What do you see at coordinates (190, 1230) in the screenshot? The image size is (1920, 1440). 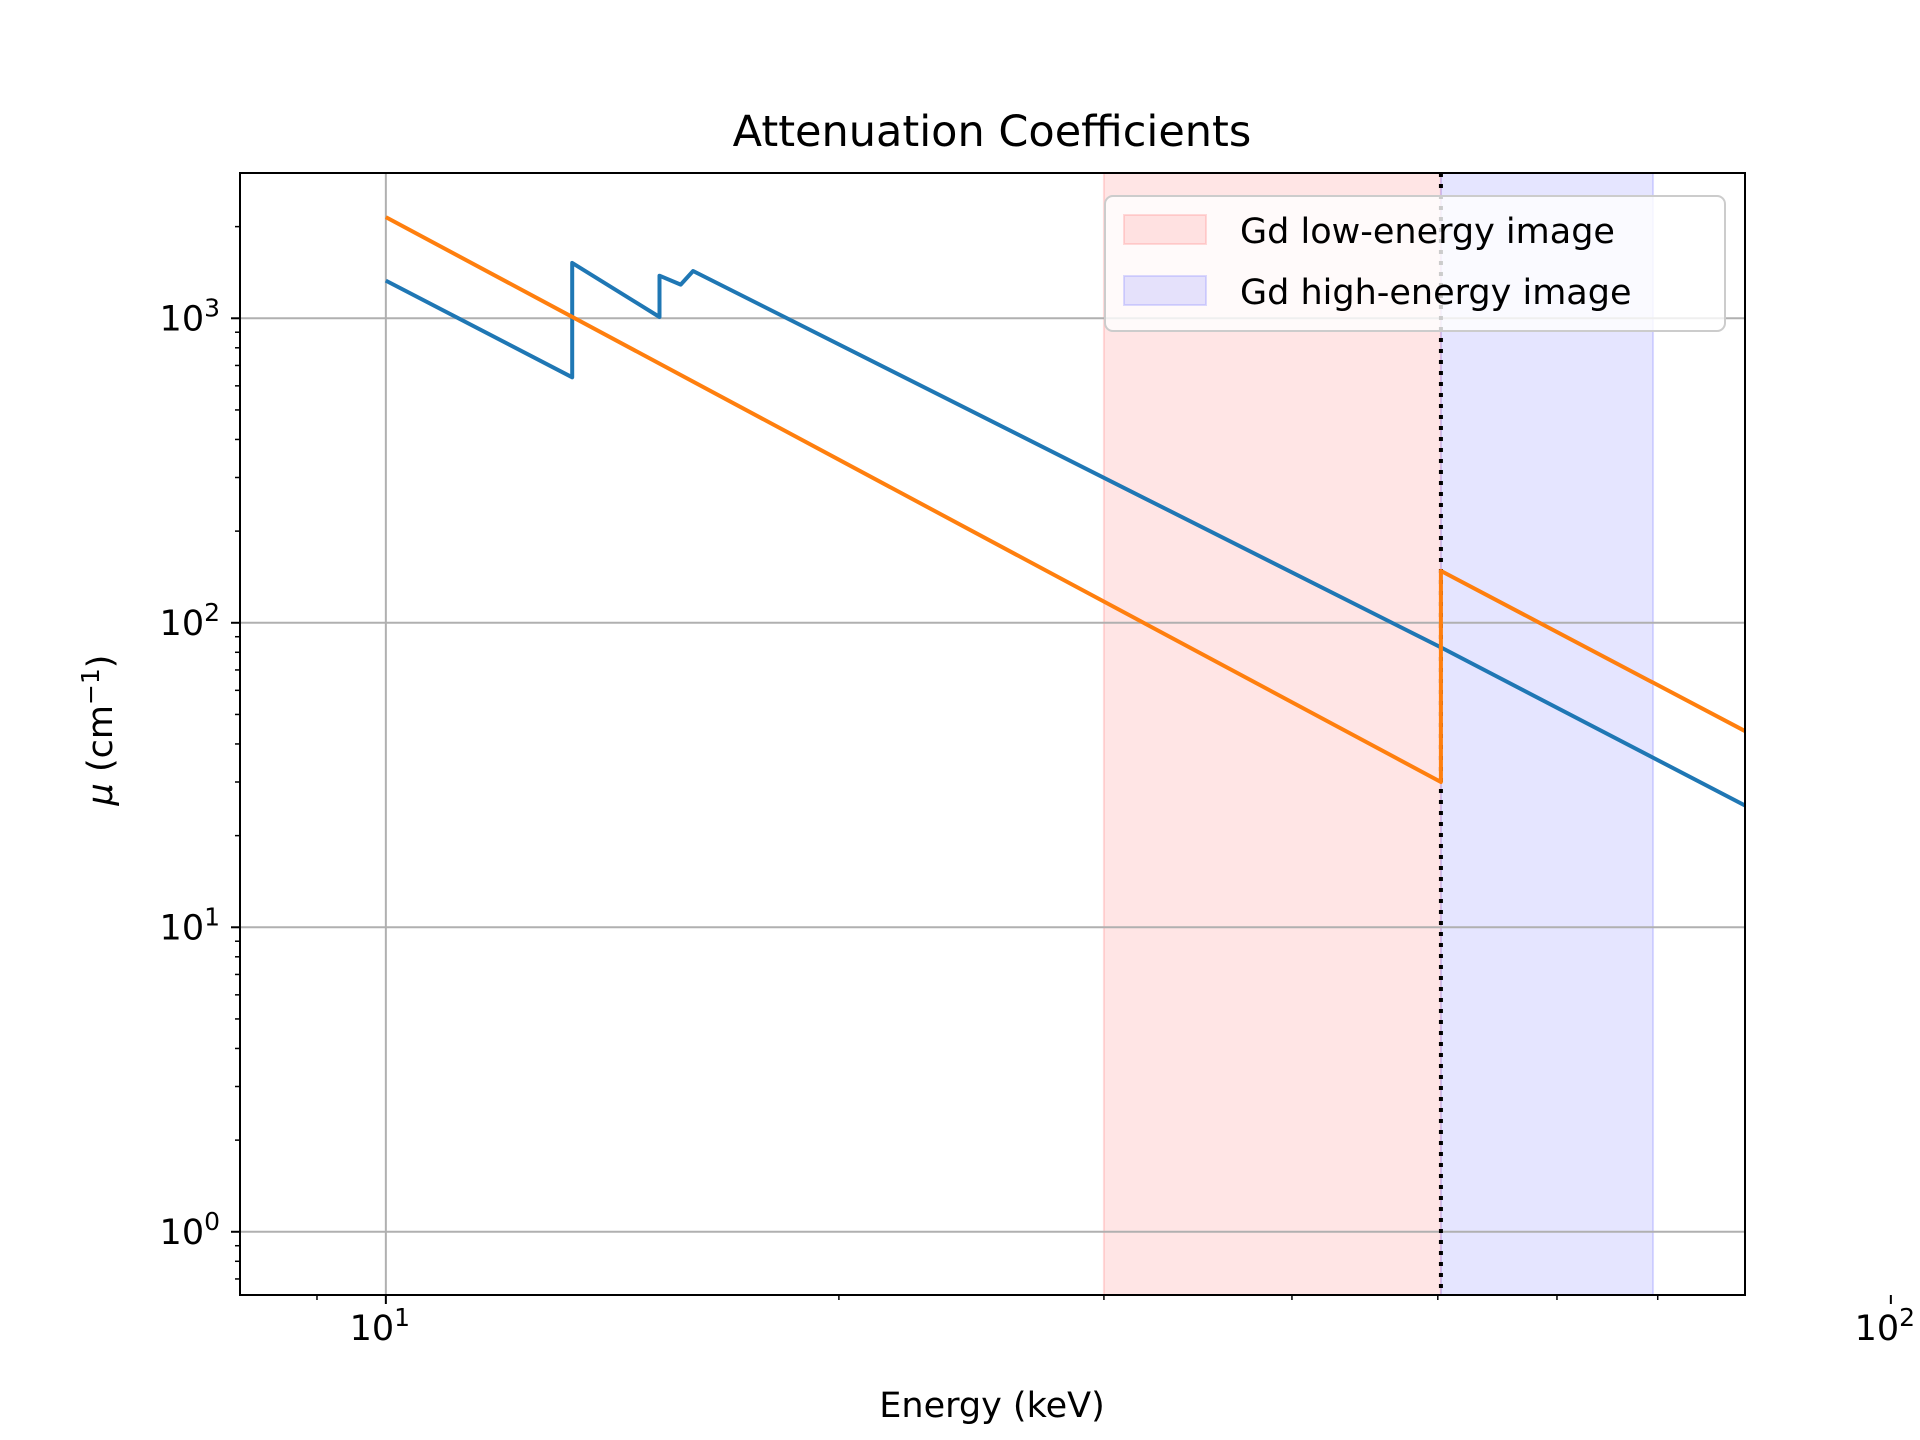 I see `y-tick-label: 10⁰` at bounding box center [190, 1230].